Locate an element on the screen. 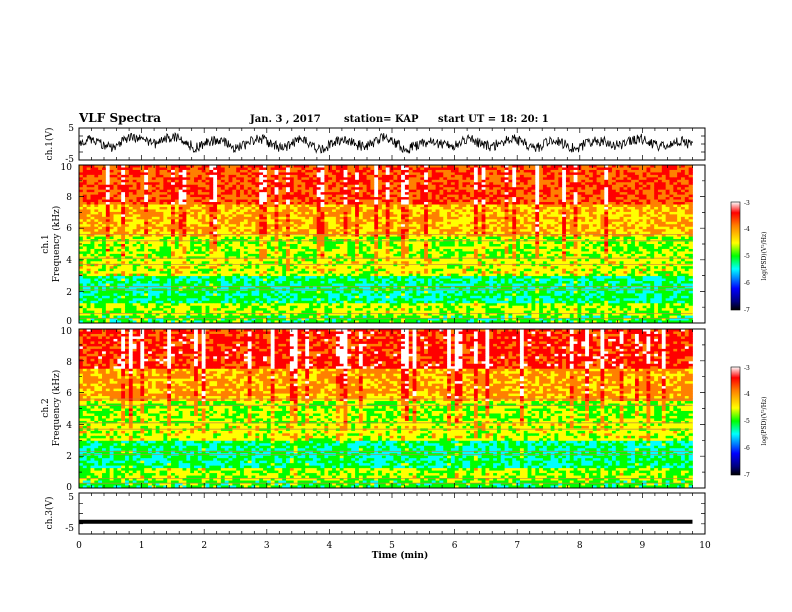 Image resolution: width=792 pixels, height=612 pixels. ch3-y-tick-top: 5 is located at coordinates (71, 498).